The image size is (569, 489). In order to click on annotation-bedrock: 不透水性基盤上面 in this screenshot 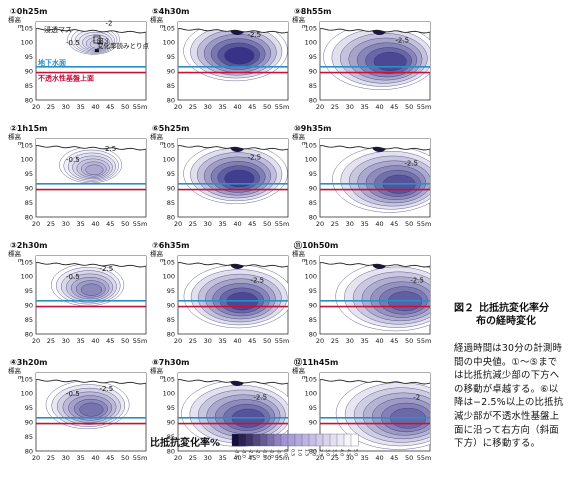, I will do `click(66, 78)`.